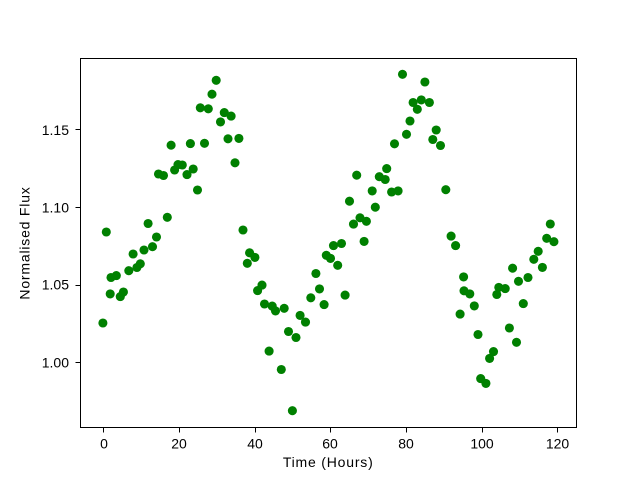 Image resolution: width=640 pixels, height=480 pixels. What do you see at coordinates (104, 443) in the screenshot?
I see `svg-text: 0` at bounding box center [104, 443].